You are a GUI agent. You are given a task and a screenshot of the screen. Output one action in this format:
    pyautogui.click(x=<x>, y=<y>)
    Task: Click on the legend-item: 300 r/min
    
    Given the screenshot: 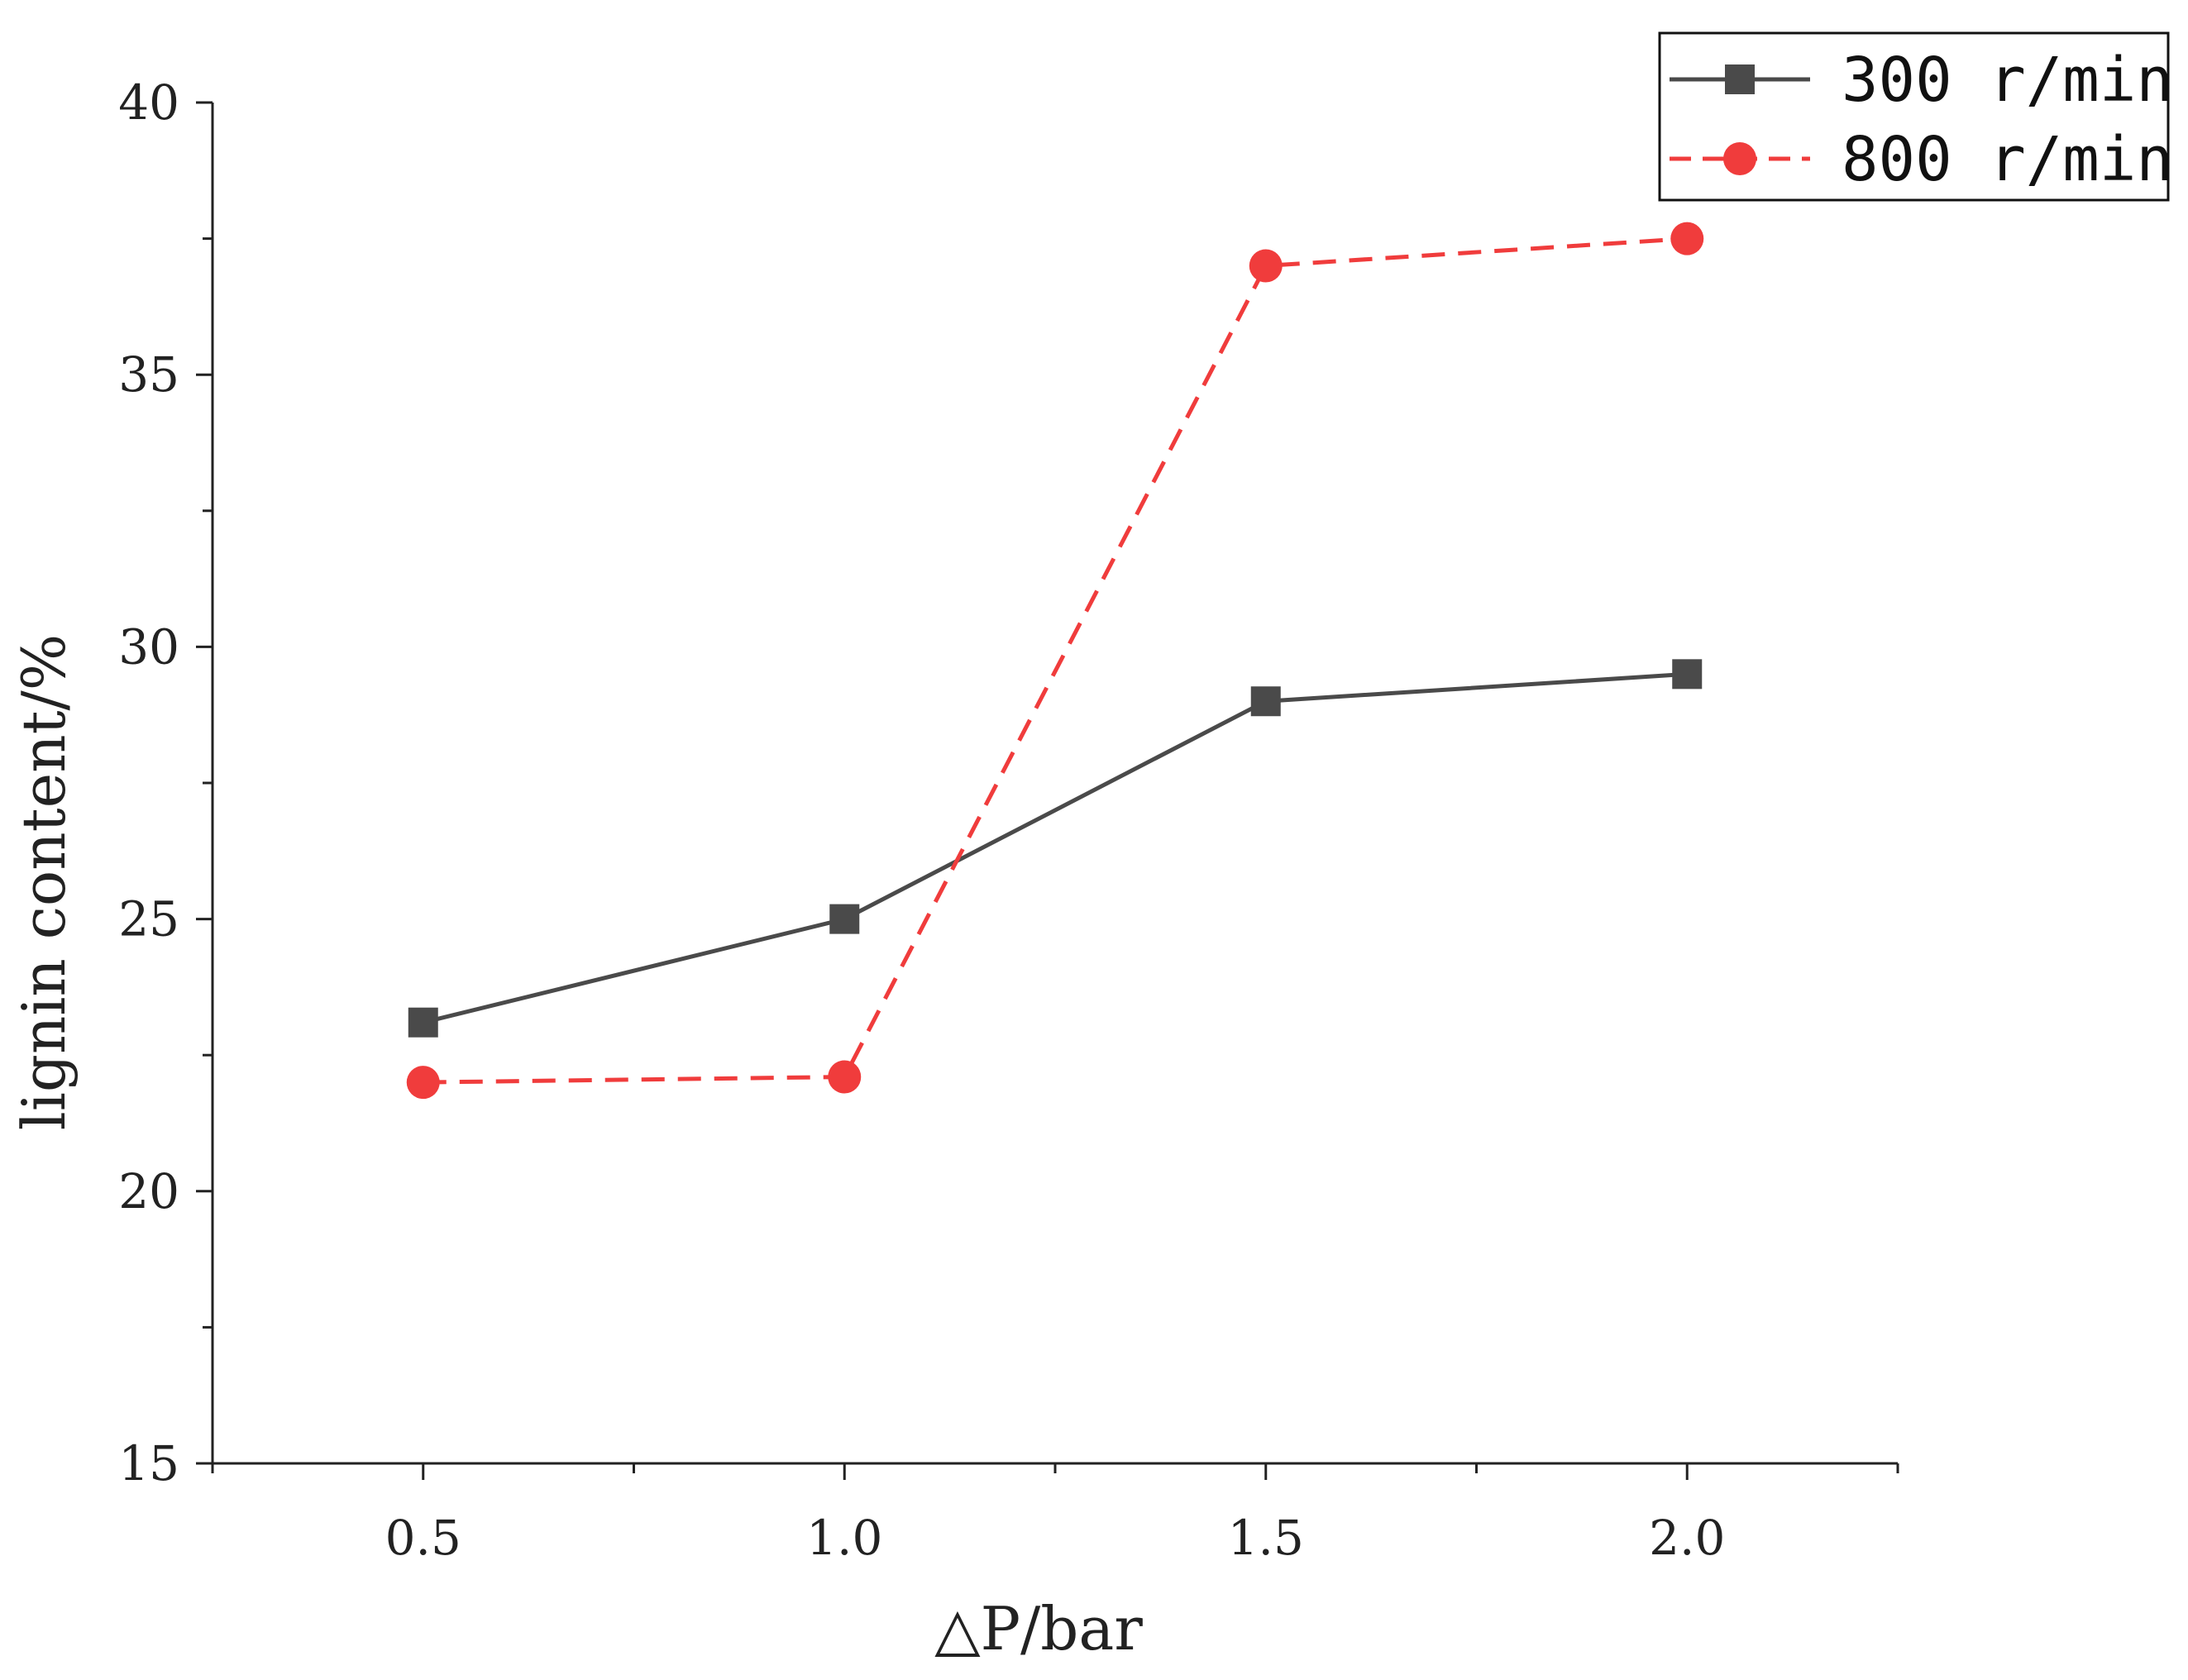 What is the action you would take?
    pyautogui.click(x=1921, y=80)
    